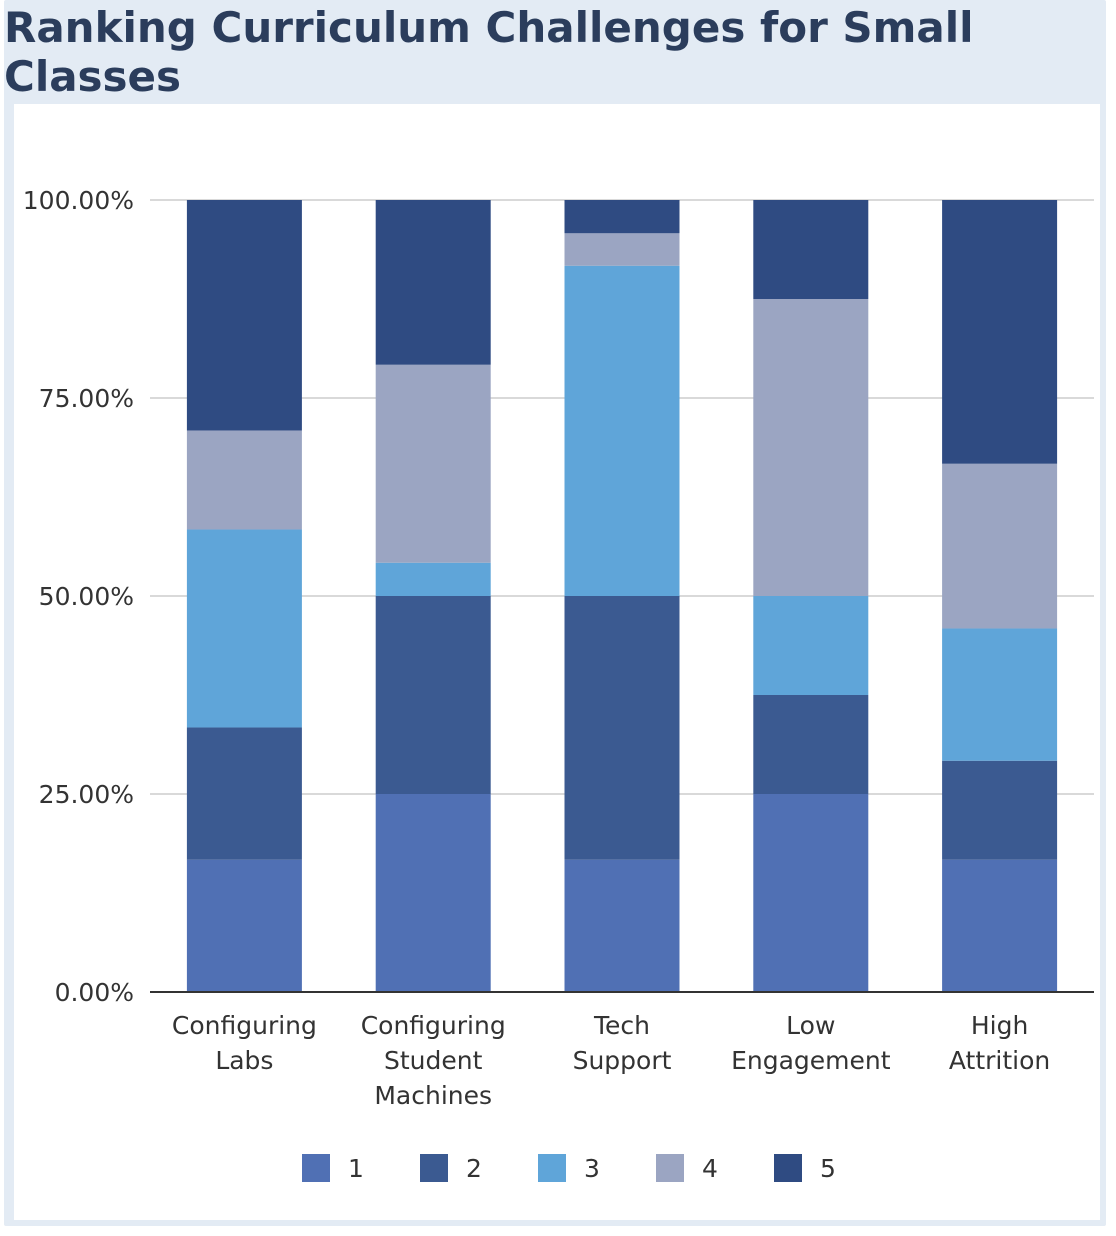 The height and width of the screenshot is (1236, 1116). What do you see at coordinates (999, 1060) in the screenshot?
I see `x-tick-label: Attrition` at bounding box center [999, 1060].